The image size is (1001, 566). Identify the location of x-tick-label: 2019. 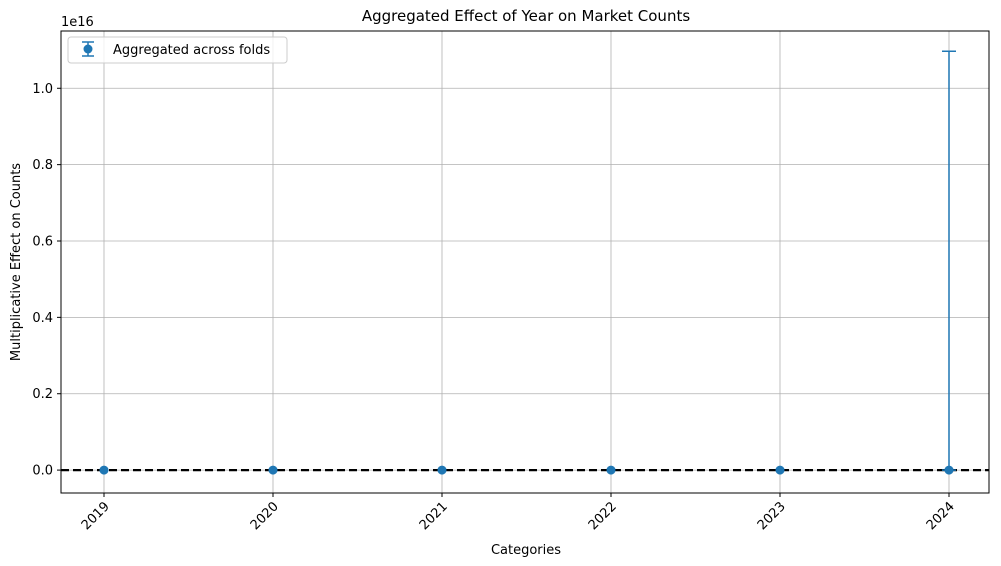
(96, 516).